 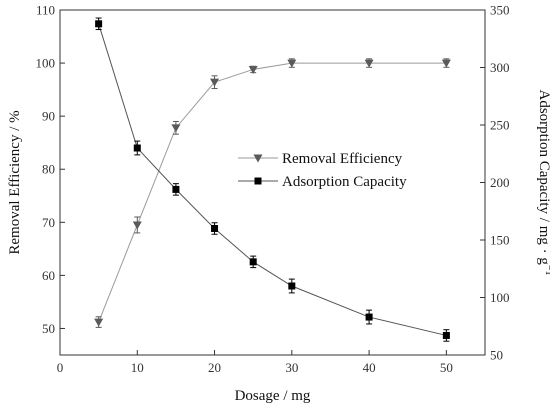 What do you see at coordinates (546, 270) in the screenshot?
I see `right-y-axis-title-superscript: −1` at bounding box center [546, 270].